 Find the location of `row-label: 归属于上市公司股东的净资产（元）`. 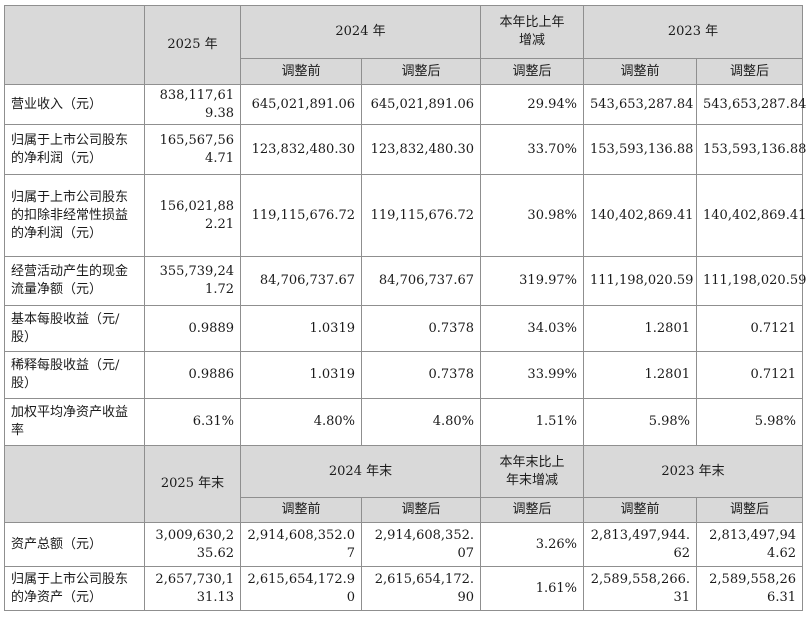

row-label: 归属于上市公司股东的净资产（元） is located at coordinates (74, 588).